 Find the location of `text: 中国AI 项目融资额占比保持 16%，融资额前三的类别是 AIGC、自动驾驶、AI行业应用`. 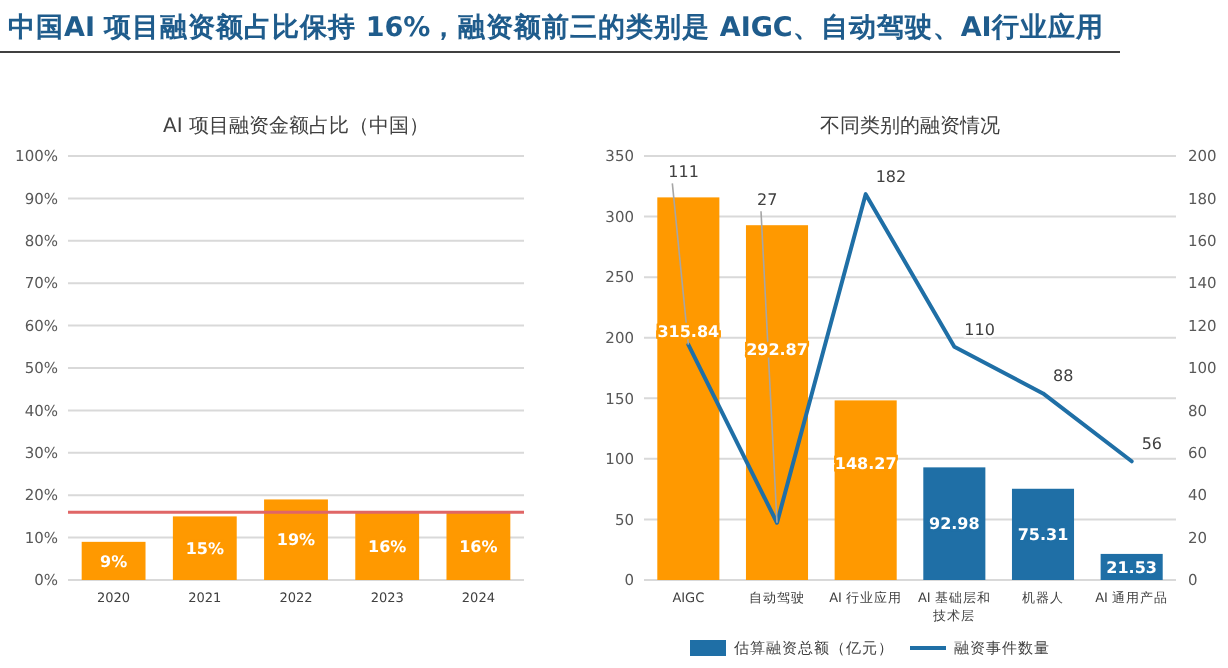

text: 中国AI 项目融资额占比保持 16%，融资额前三的类别是 AIGC、自动驾驶、AI行业应用 is located at coordinates (556, 27).